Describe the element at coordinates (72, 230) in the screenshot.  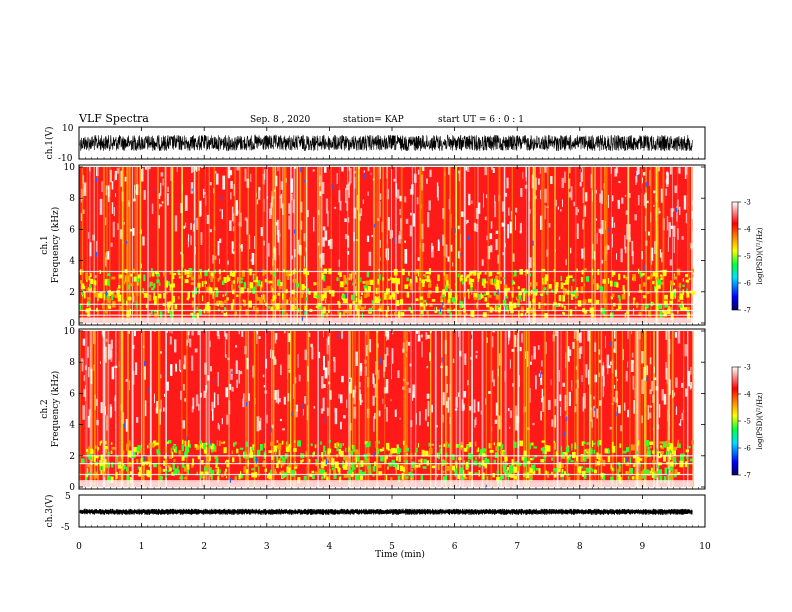
I see `ch1-spec-ytick-label: 6` at that location.